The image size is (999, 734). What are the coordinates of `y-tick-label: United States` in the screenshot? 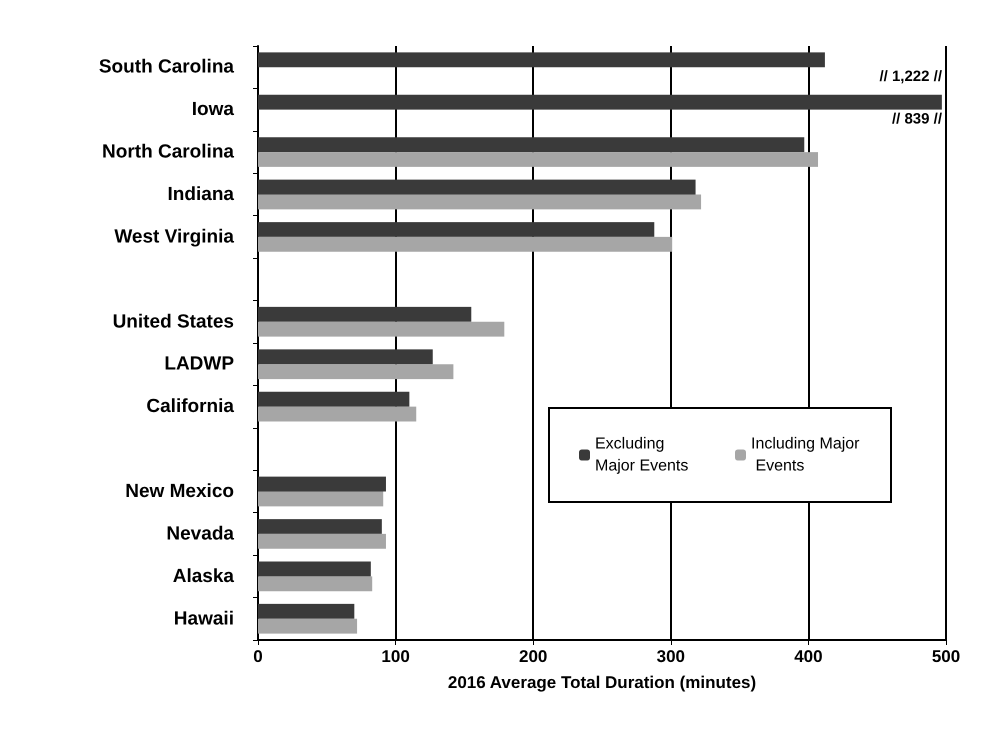 It's located at (173, 321).